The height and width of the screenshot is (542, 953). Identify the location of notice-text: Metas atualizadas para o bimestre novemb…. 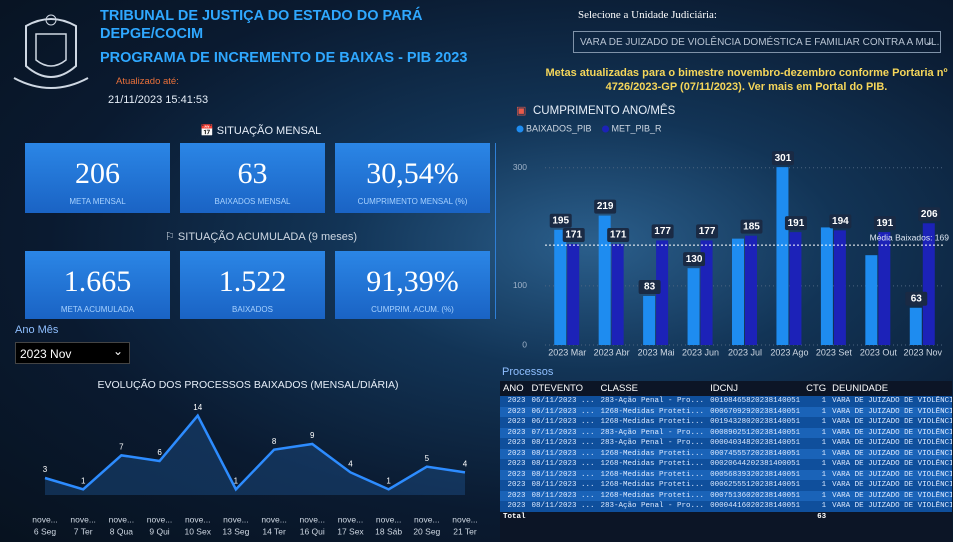
(746, 80).